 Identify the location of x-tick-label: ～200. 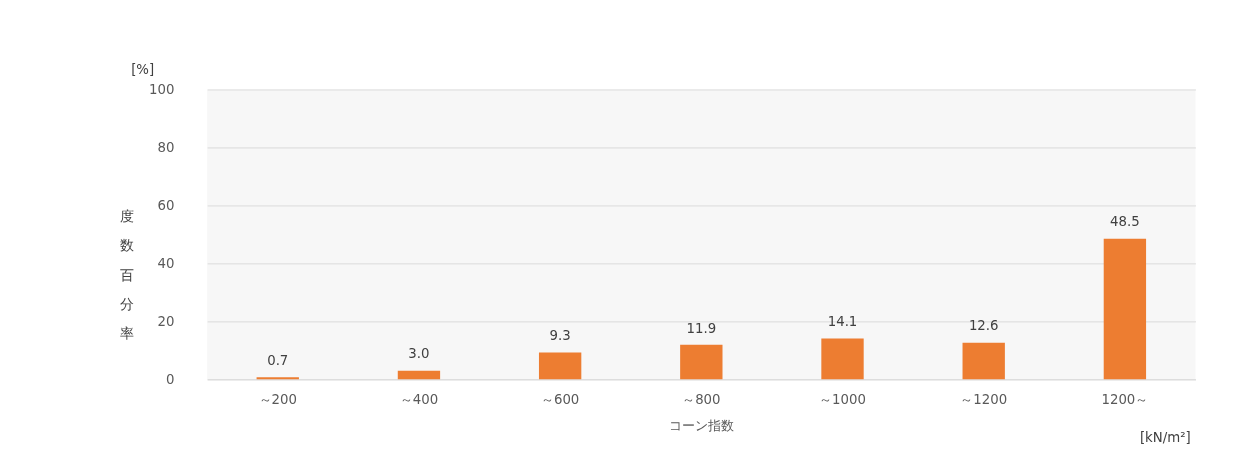
(277, 399).